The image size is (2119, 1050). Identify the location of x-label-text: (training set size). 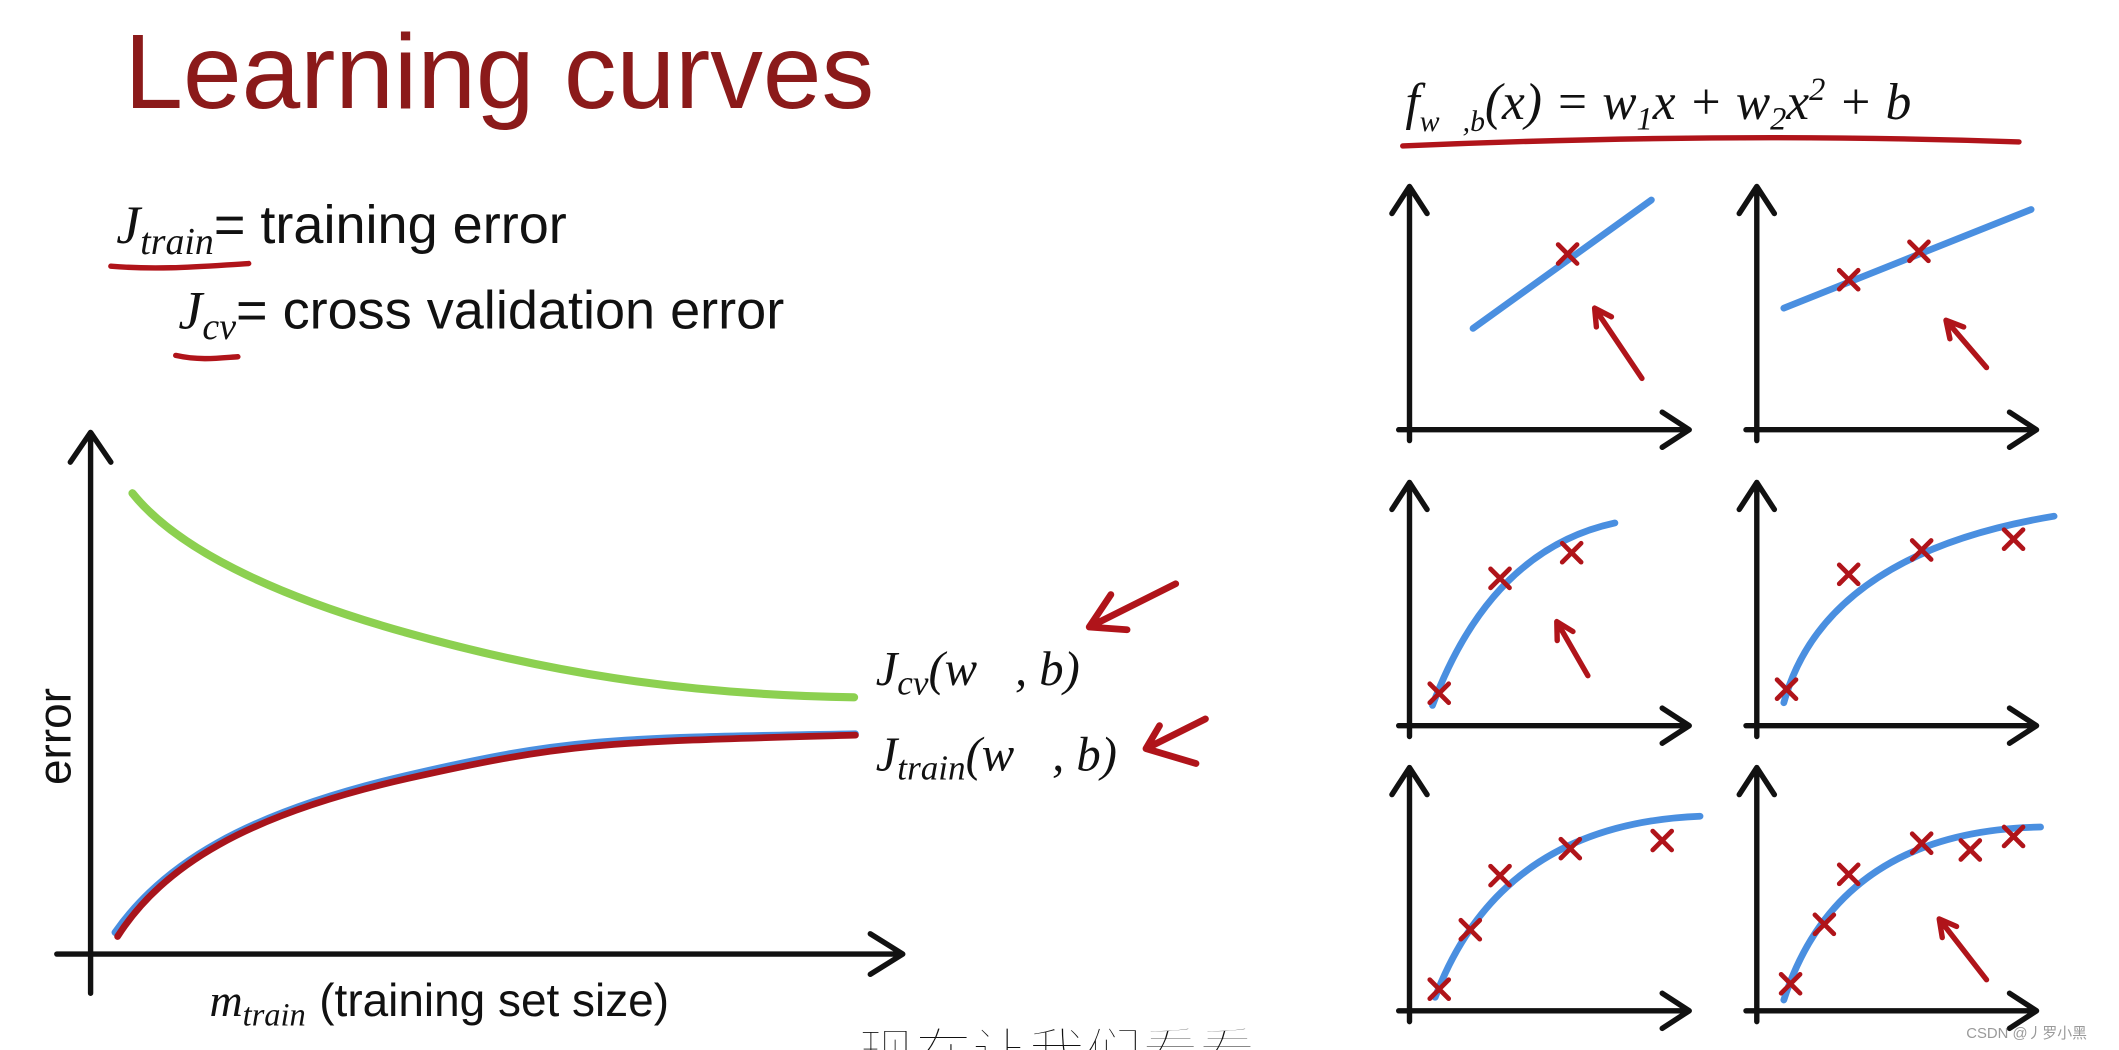
(494, 1000).